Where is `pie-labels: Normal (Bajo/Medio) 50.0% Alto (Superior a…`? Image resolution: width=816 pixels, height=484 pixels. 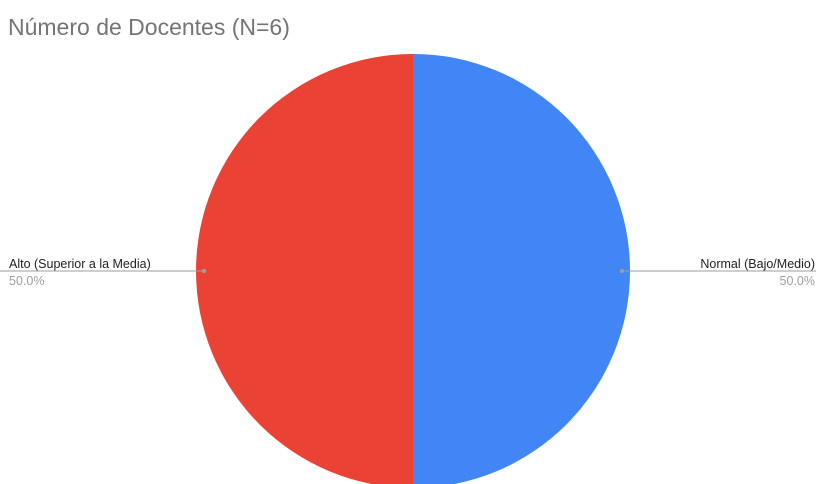
pie-labels: Normal (Bajo/Medio) 50.0% Alto (Superior a… is located at coordinates (408, 272).